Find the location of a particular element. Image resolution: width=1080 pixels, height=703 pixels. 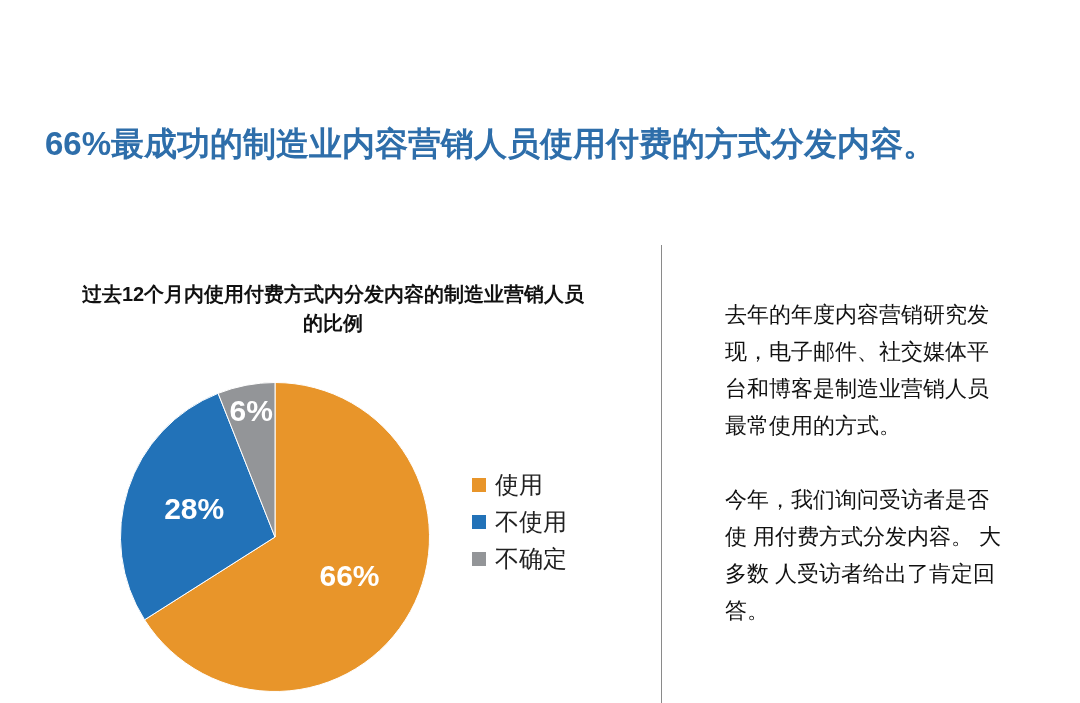

legend-label: 不使用 is located at coordinates (531, 521).